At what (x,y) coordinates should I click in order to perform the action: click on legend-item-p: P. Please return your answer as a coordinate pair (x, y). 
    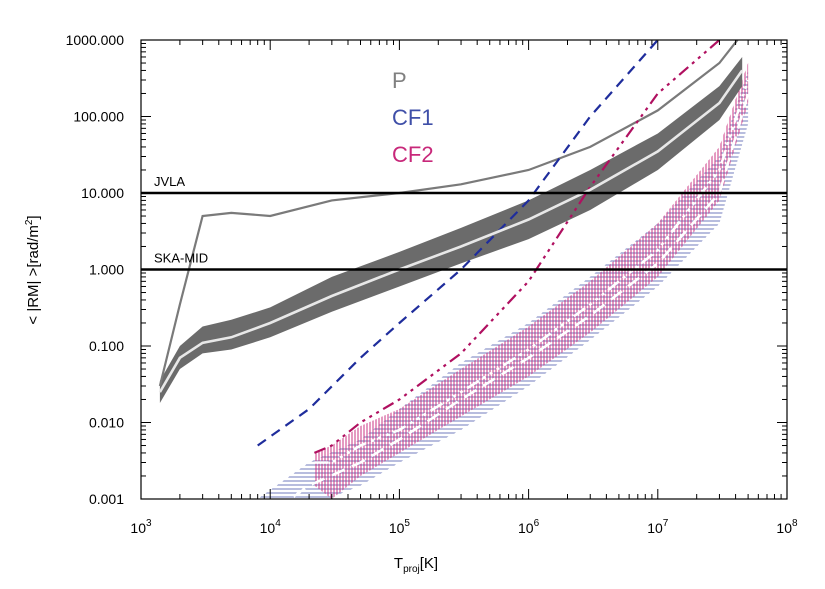
    Looking at the image, I should click on (399, 80).